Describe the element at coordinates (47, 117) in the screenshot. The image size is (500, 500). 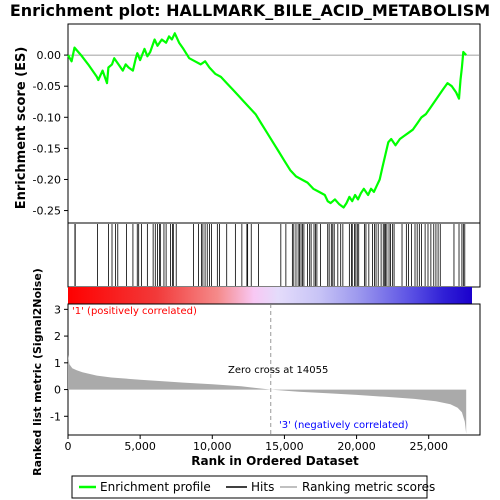
I see `es-y-tick-label: -0.10` at that location.